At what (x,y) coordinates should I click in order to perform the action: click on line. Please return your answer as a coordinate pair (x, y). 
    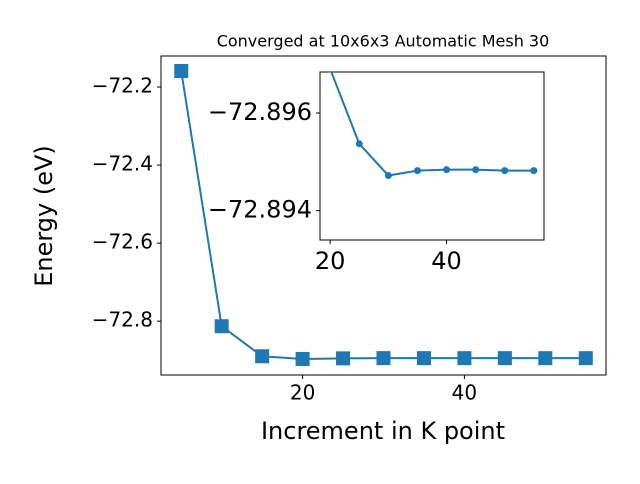
    Looking at the image, I should click on (432, 124).